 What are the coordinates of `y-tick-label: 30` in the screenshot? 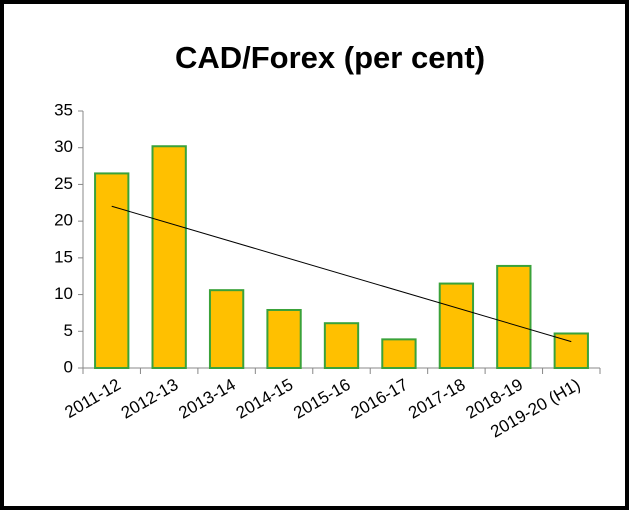 It's located at (63, 146).